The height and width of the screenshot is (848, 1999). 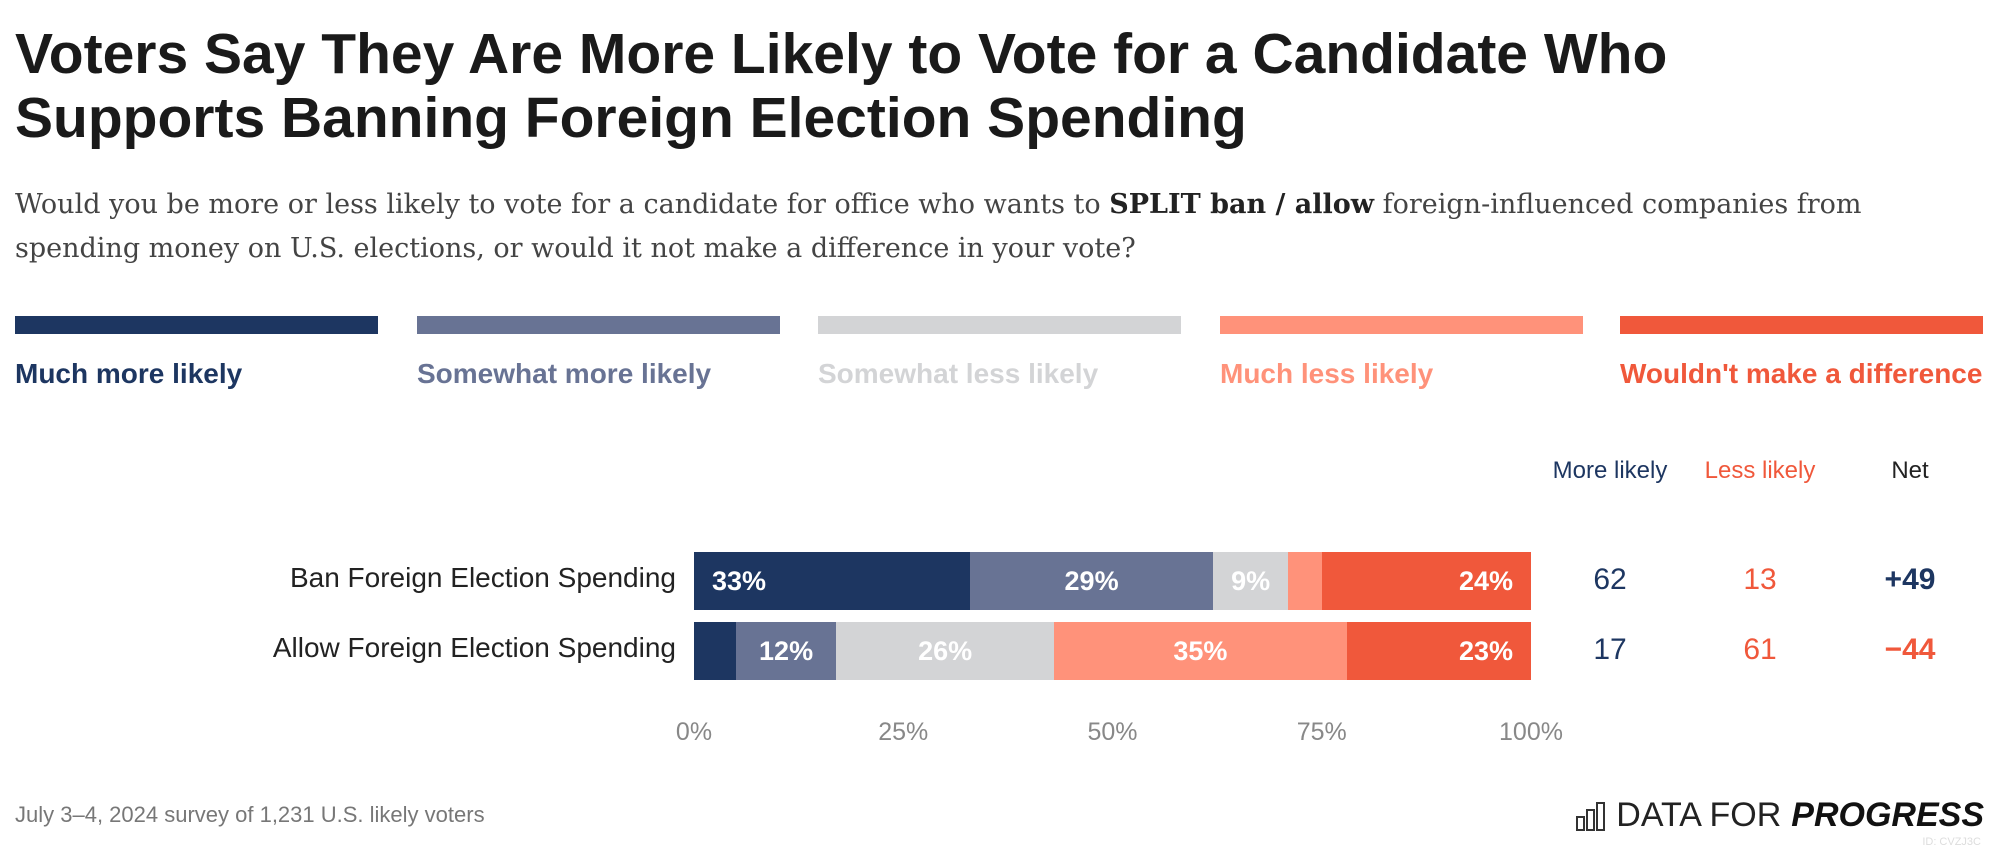 I want to click on bar-value-label: 9%, so click(x=1251, y=580).